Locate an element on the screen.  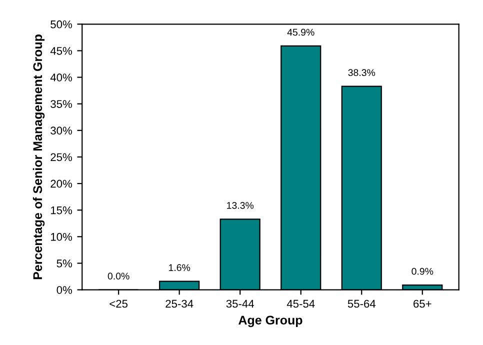
data-label: 38.3% is located at coordinates (362, 72).